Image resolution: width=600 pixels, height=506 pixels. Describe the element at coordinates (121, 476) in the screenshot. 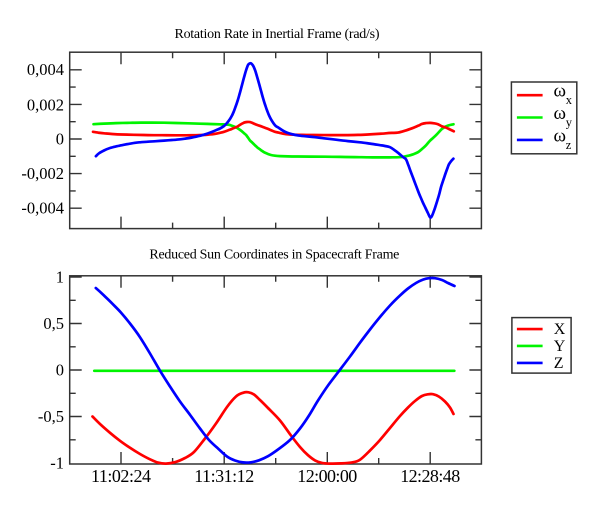

I see `svg-text: 11:02:24` at that location.